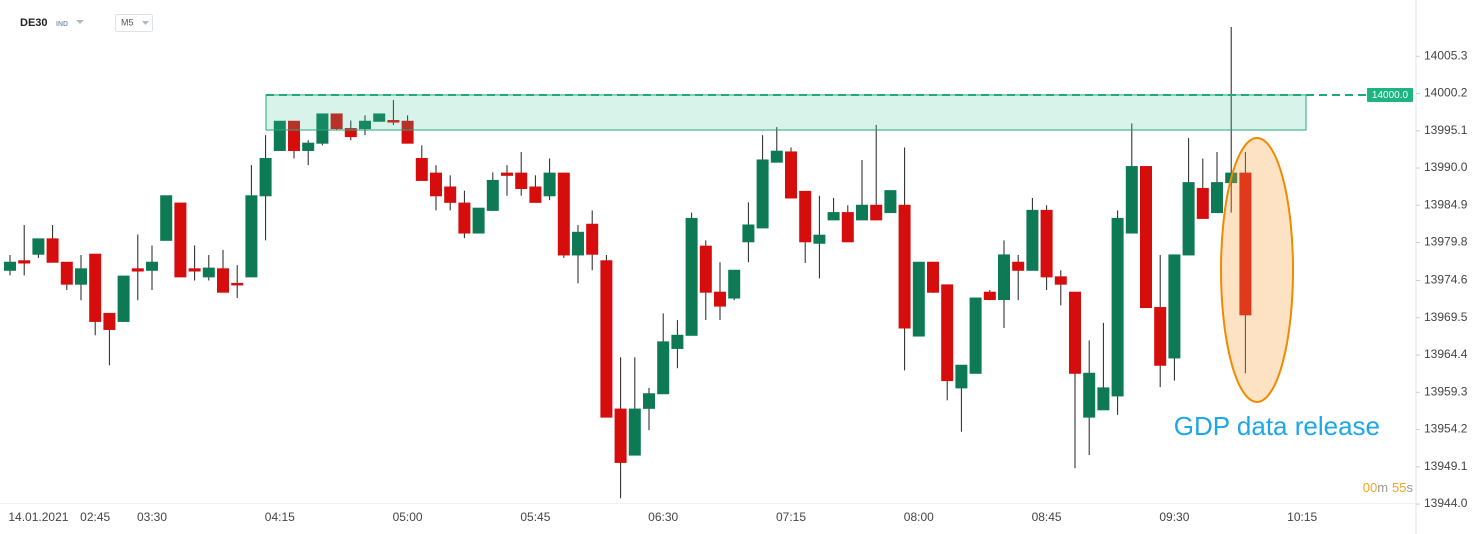  I want to click on price-label: 14000.0, so click(1390, 95).